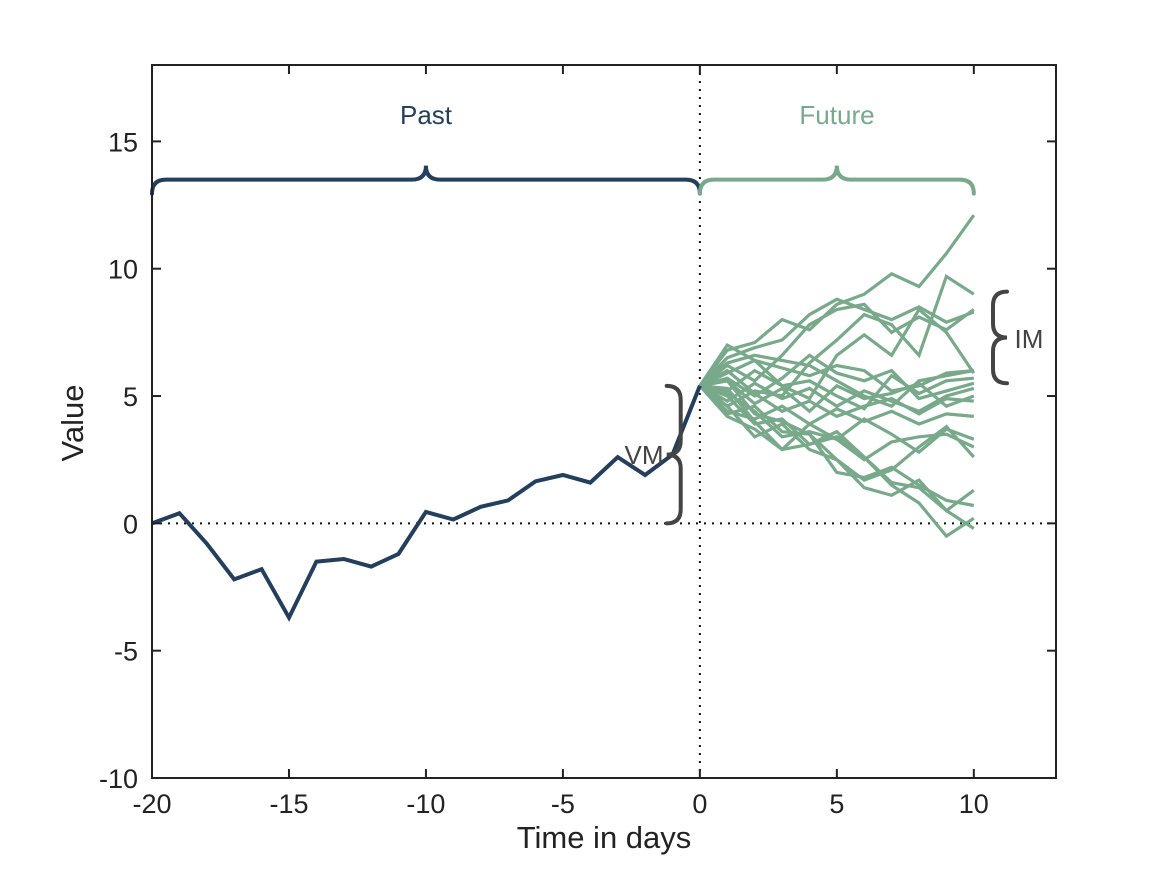 The width and height of the screenshot is (1166, 880). What do you see at coordinates (72, 423) in the screenshot?
I see `y-axis-label: Value` at bounding box center [72, 423].